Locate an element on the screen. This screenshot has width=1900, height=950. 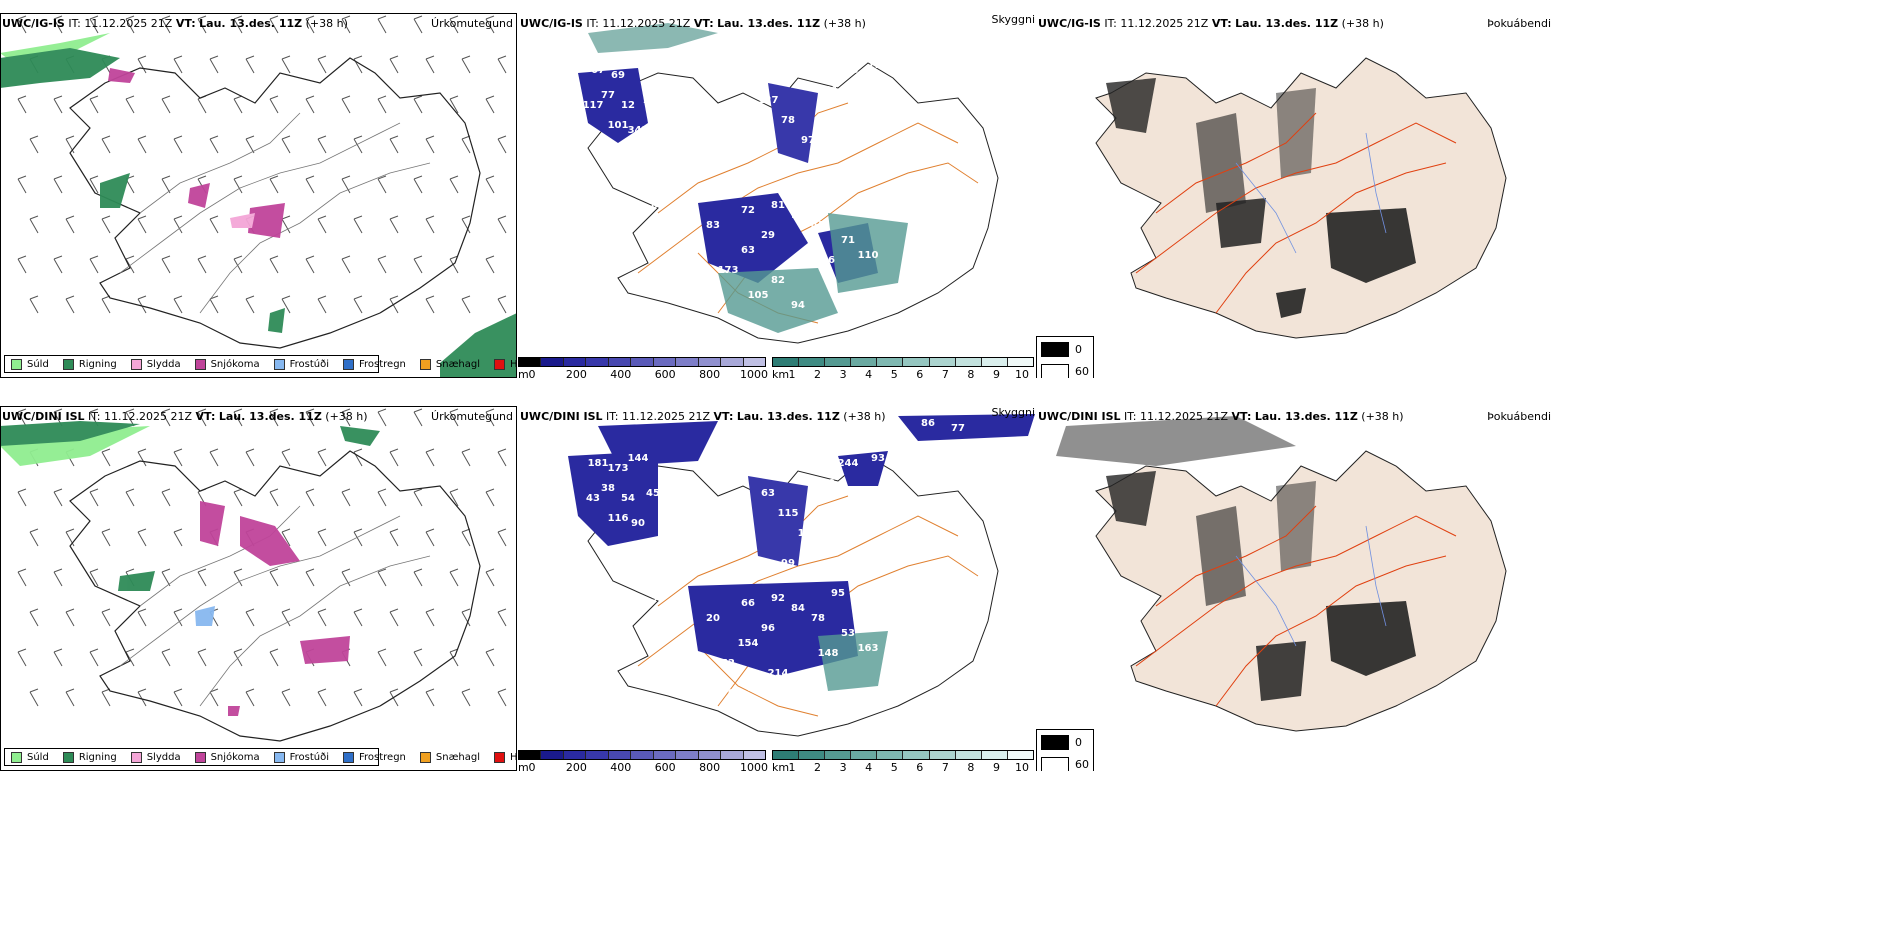
tick-label: 1000 is located at coordinates (754, 766).